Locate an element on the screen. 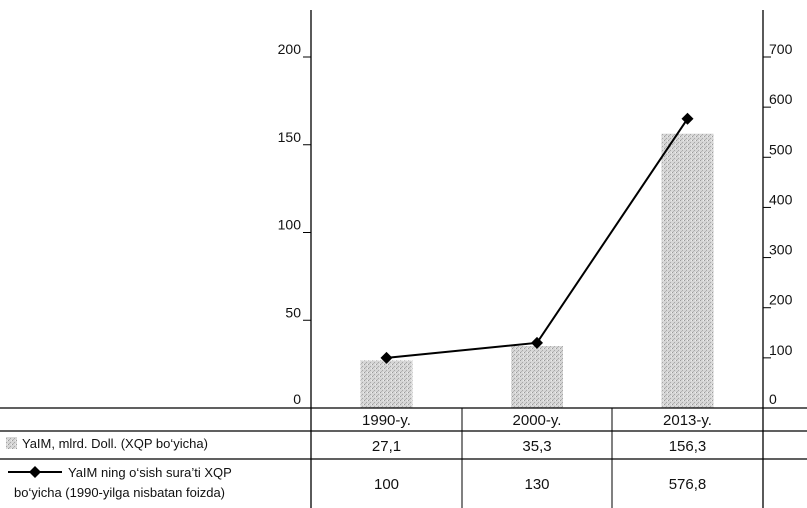  bar-series-name: YaIM, mlrd. Doll. (XQP bo‘yicha) is located at coordinates (115, 443).